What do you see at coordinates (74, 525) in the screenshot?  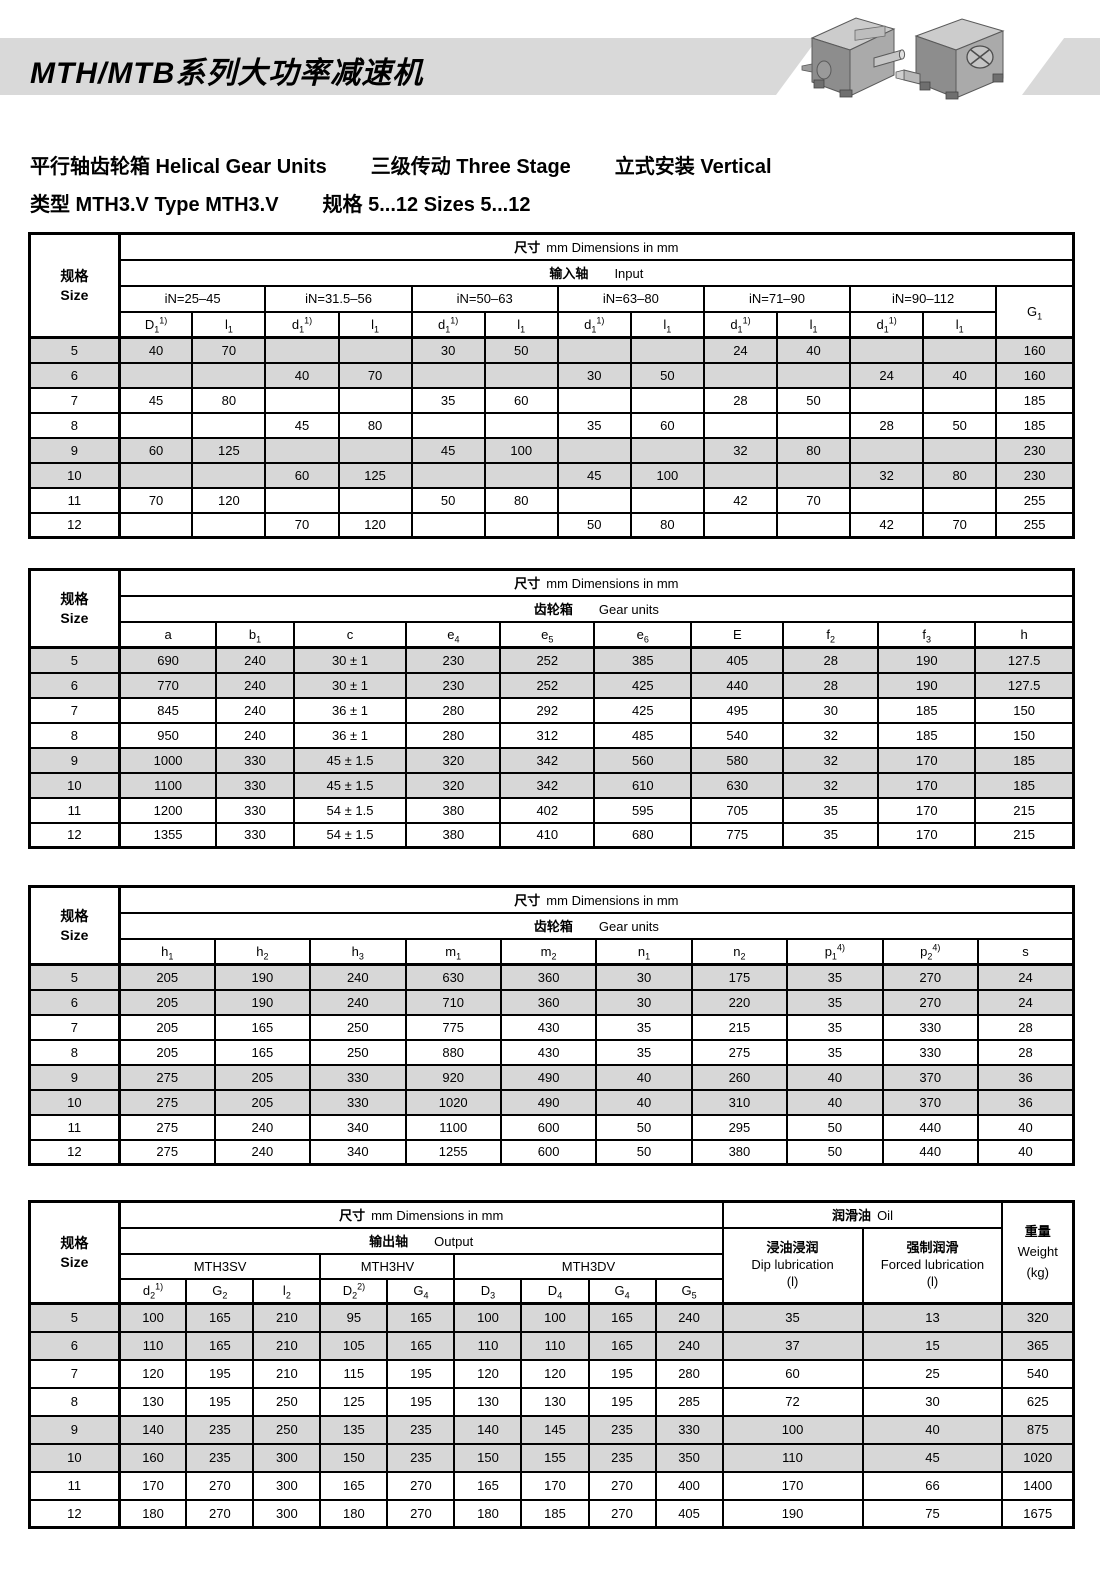 I see `size-cell: 12` at bounding box center [74, 525].